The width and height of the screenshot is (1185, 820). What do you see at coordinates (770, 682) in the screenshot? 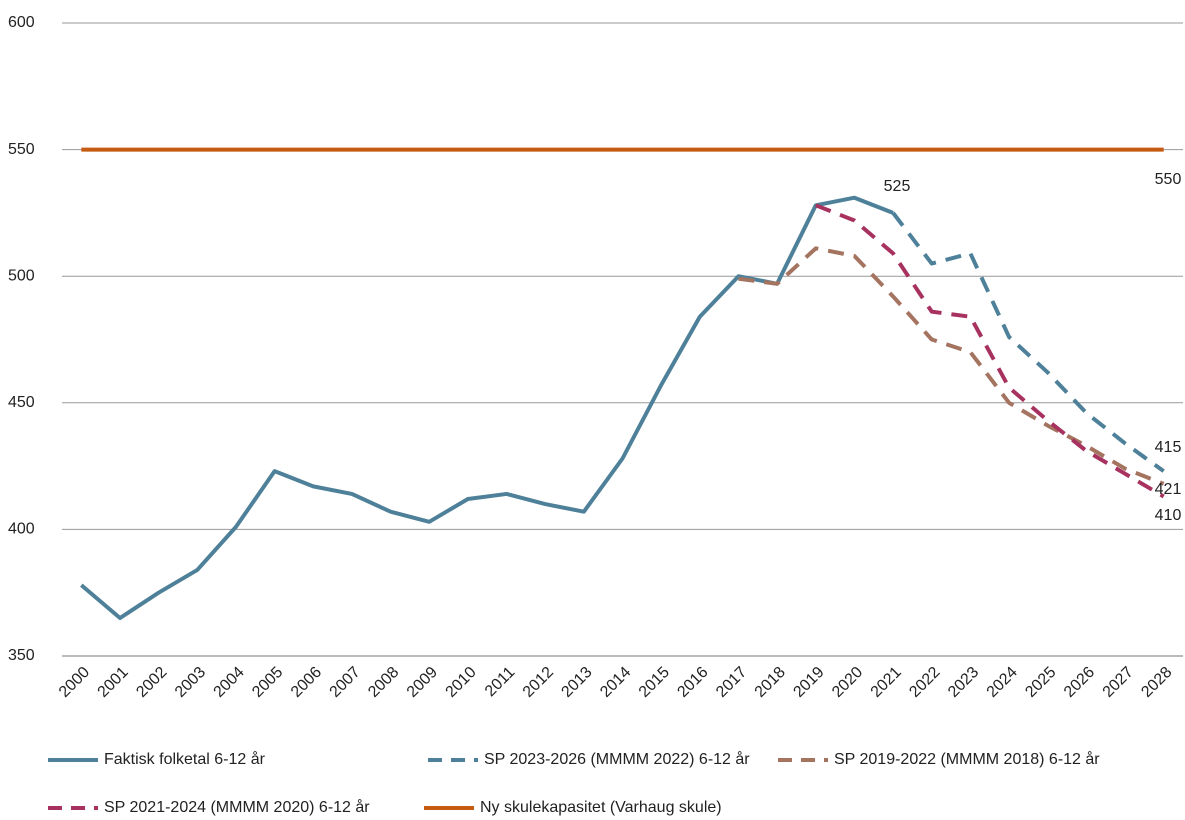
I see `x-tick-label: 2018` at bounding box center [770, 682].